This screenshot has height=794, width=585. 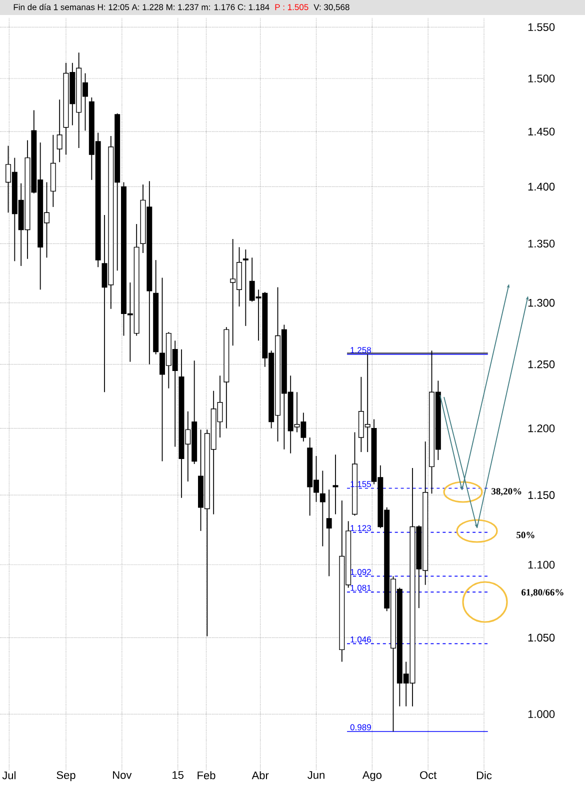 I want to click on y-tick-label: 1.050, so click(x=541, y=638).